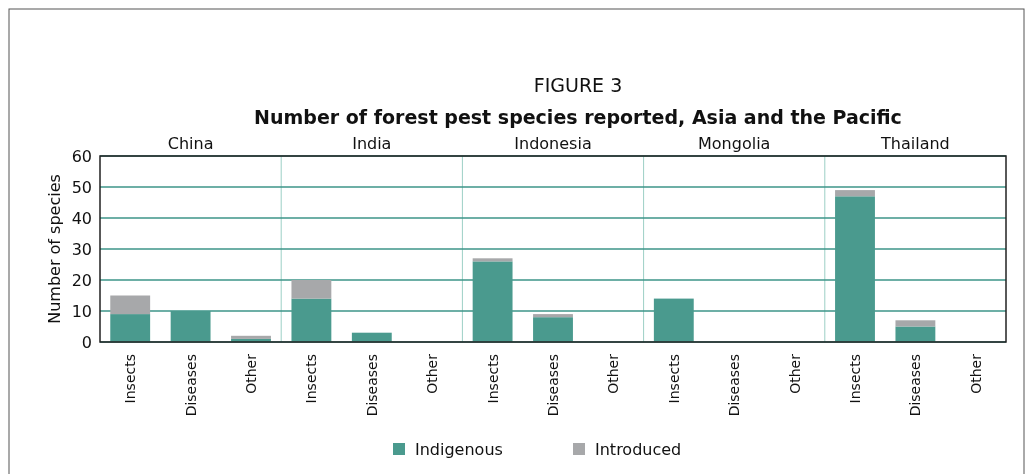 The height and width of the screenshot is (474, 1027). Describe the element at coordinates (54, 249) in the screenshot. I see `y-axis-title: Number of species` at that location.